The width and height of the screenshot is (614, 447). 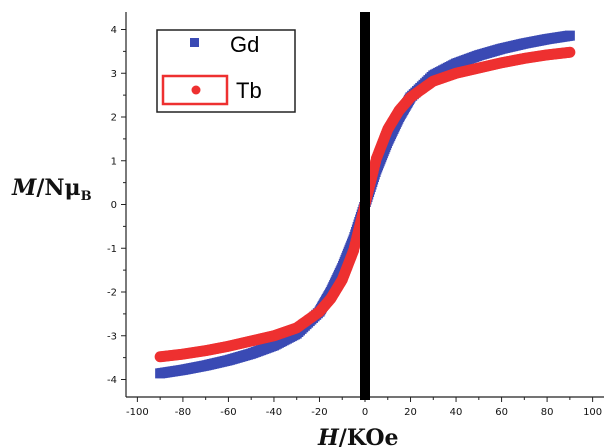 I want to click on x-tick-label: 60, so click(x=501, y=412).